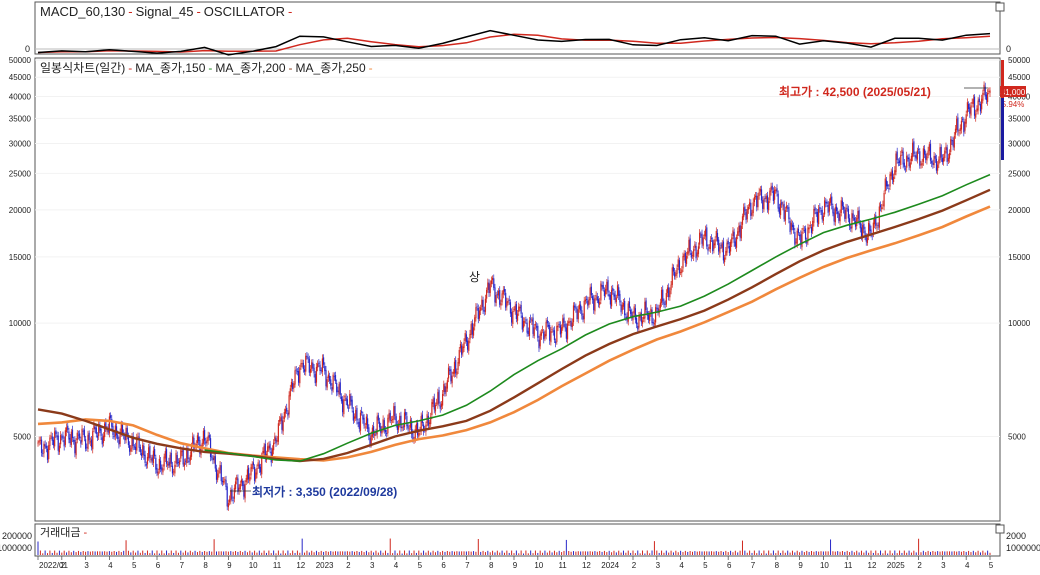 The width and height of the screenshot is (1040, 575). I want to click on x-tick-label: 2025, so click(896, 565).